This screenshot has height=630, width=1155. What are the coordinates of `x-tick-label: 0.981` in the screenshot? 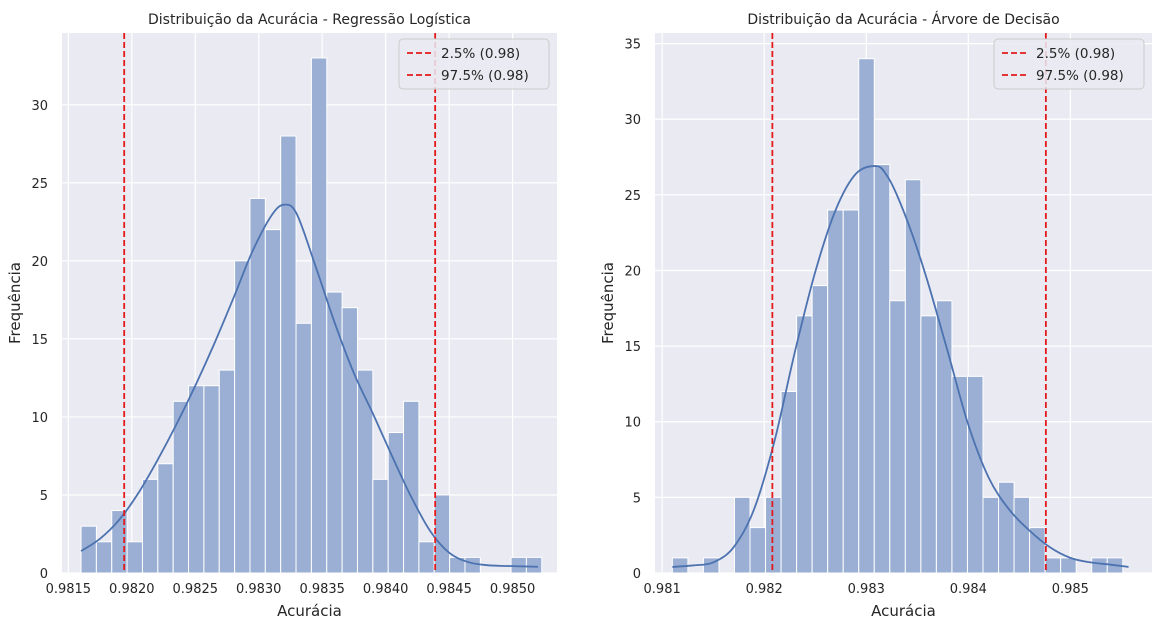 It's located at (662, 589).